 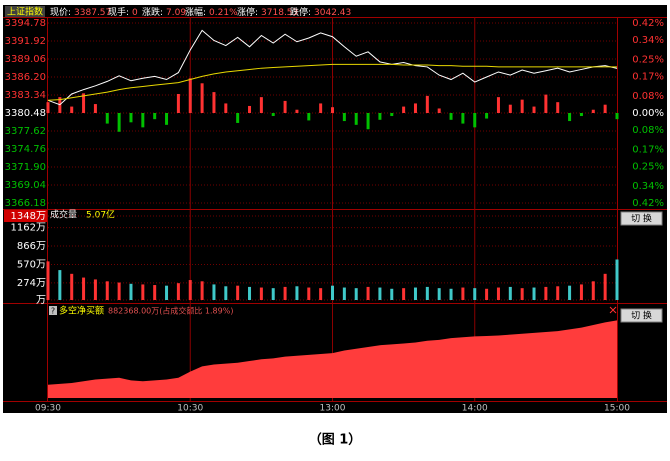 I want to click on help-icon, so click(x=53, y=310).